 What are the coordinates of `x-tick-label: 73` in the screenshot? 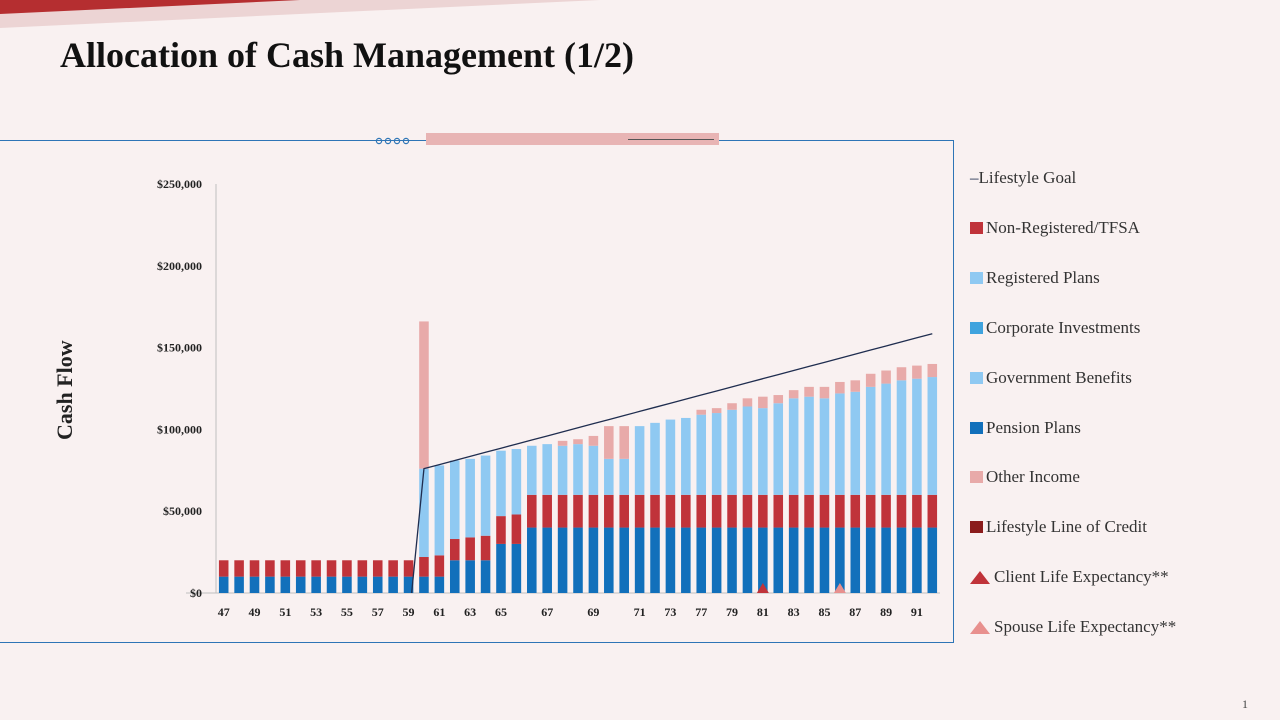 It's located at (670, 612).